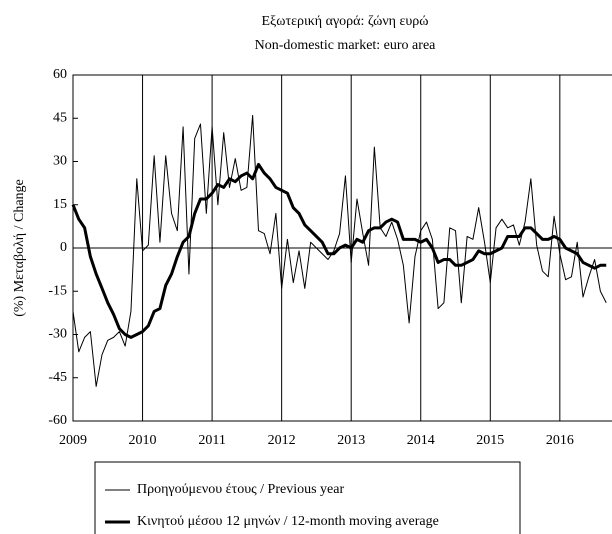  Describe the element at coordinates (57, 420) in the screenshot. I see `y-tick-label: -60` at that location.